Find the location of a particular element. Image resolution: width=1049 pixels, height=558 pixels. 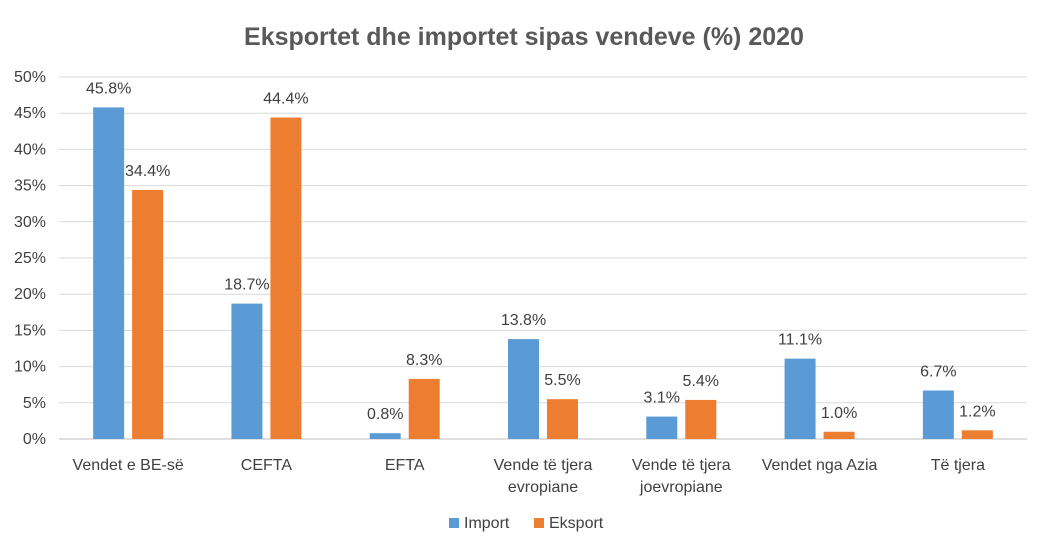

data-label: 1.0% is located at coordinates (839, 413).